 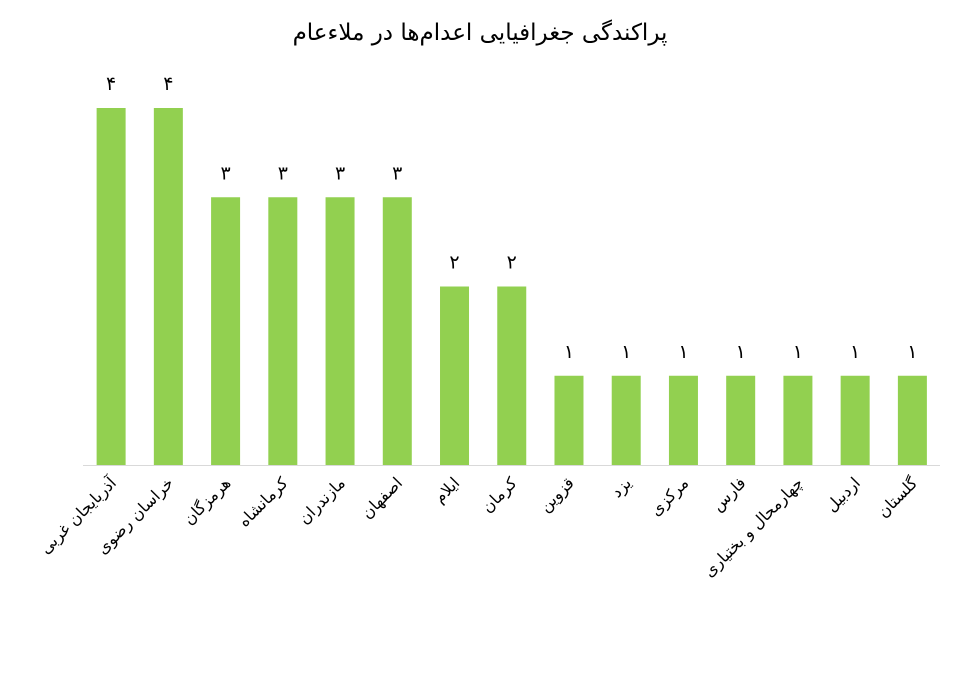 What do you see at coordinates (446, 489) in the screenshot?
I see `x-tick-label: ایلام` at bounding box center [446, 489].